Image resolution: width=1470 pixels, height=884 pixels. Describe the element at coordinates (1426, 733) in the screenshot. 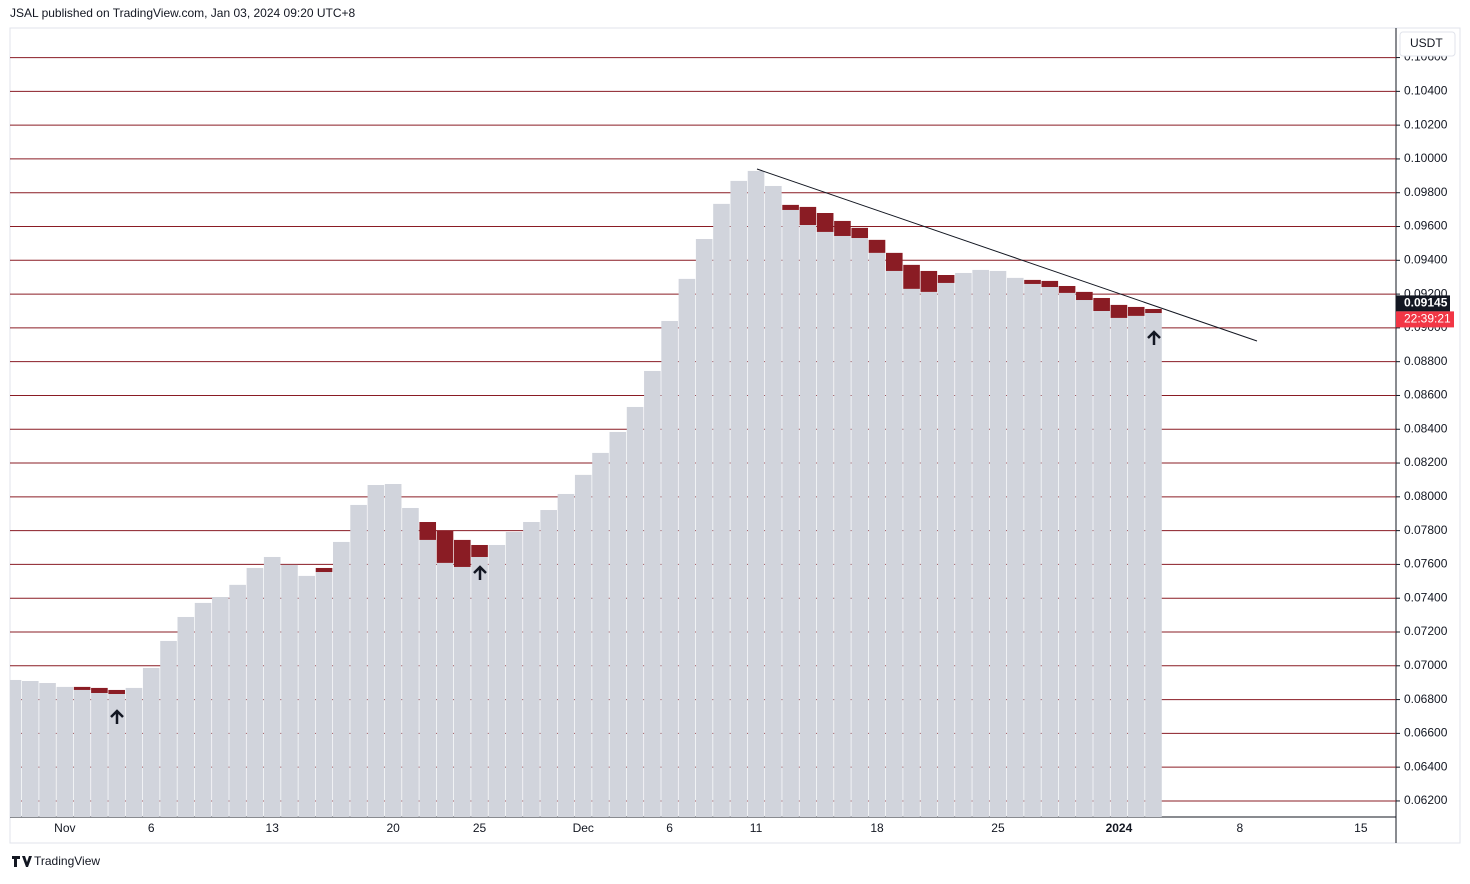

I see `y-tick-label: 0.06600` at that location.